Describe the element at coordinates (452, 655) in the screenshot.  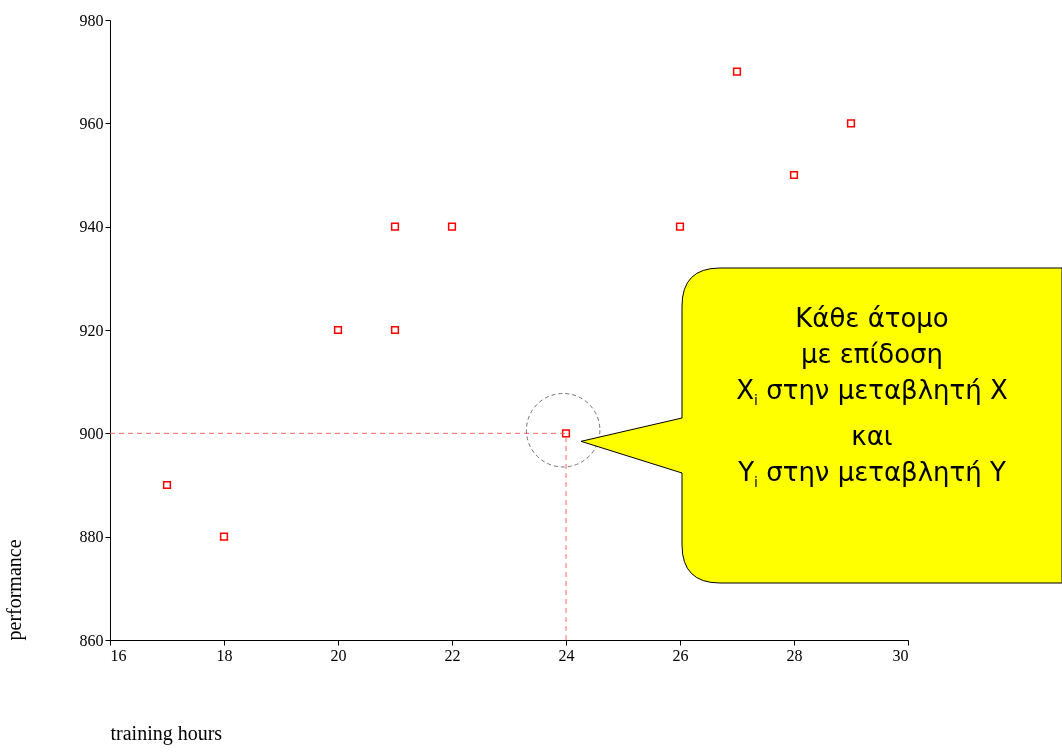
I see `x-tick-label: 22` at that location.